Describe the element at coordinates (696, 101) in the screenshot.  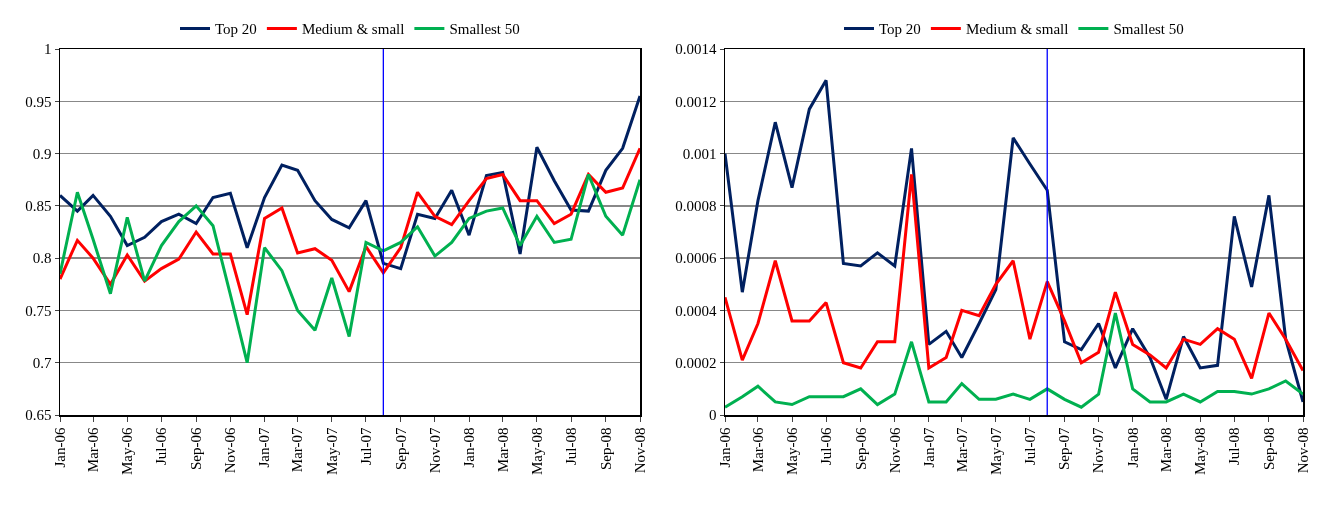
I see `y-tick-label: 0.0012` at that location.